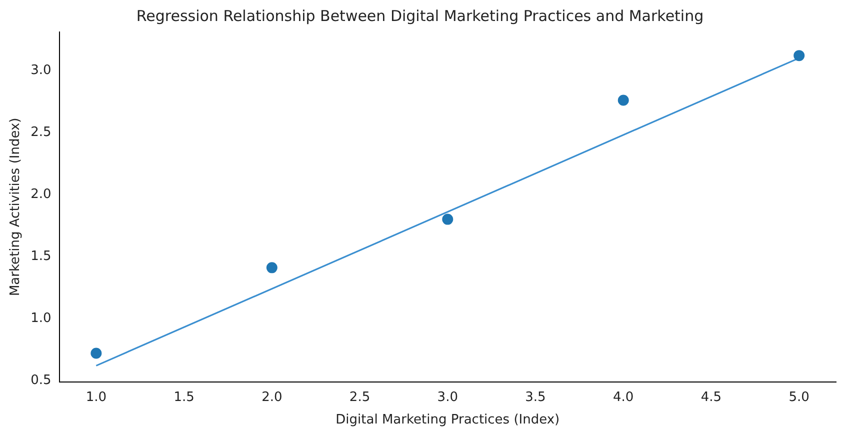  What do you see at coordinates (41, 318) in the screenshot?
I see `y-tick-label: 1.0` at bounding box center [41, 318].